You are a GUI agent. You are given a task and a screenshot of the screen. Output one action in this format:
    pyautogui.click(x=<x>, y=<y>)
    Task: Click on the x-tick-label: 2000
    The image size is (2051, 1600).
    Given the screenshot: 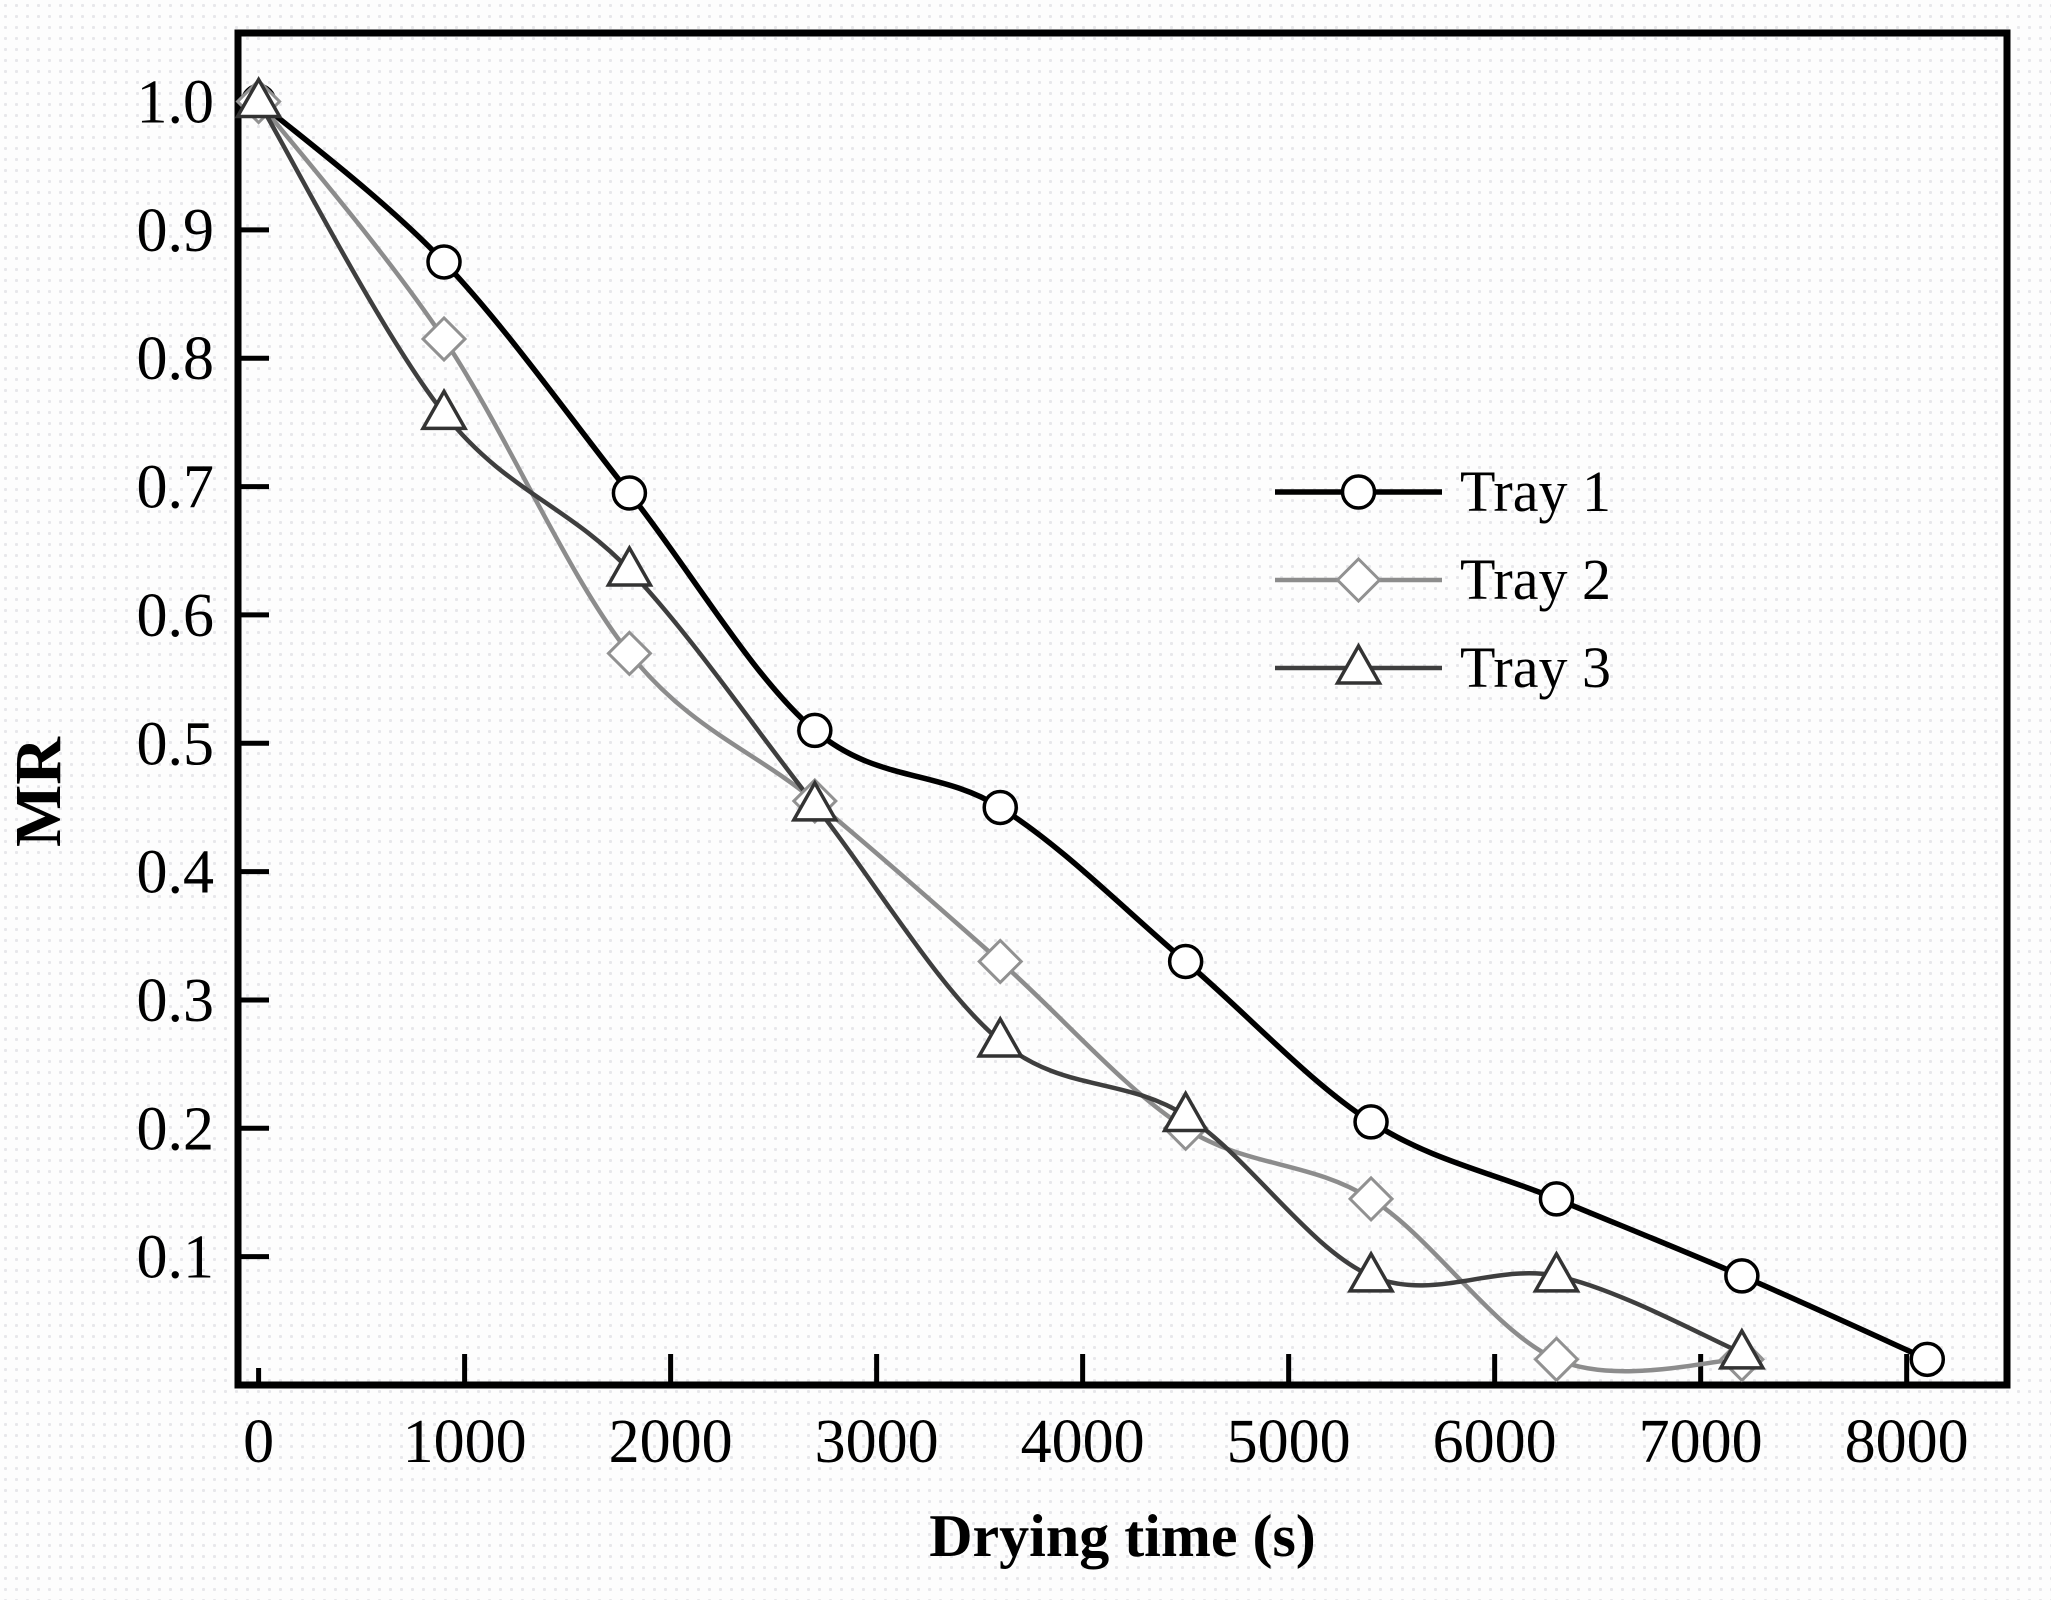 What is the action you would take?
    pyautogui.click(x=671, y=1442)
    